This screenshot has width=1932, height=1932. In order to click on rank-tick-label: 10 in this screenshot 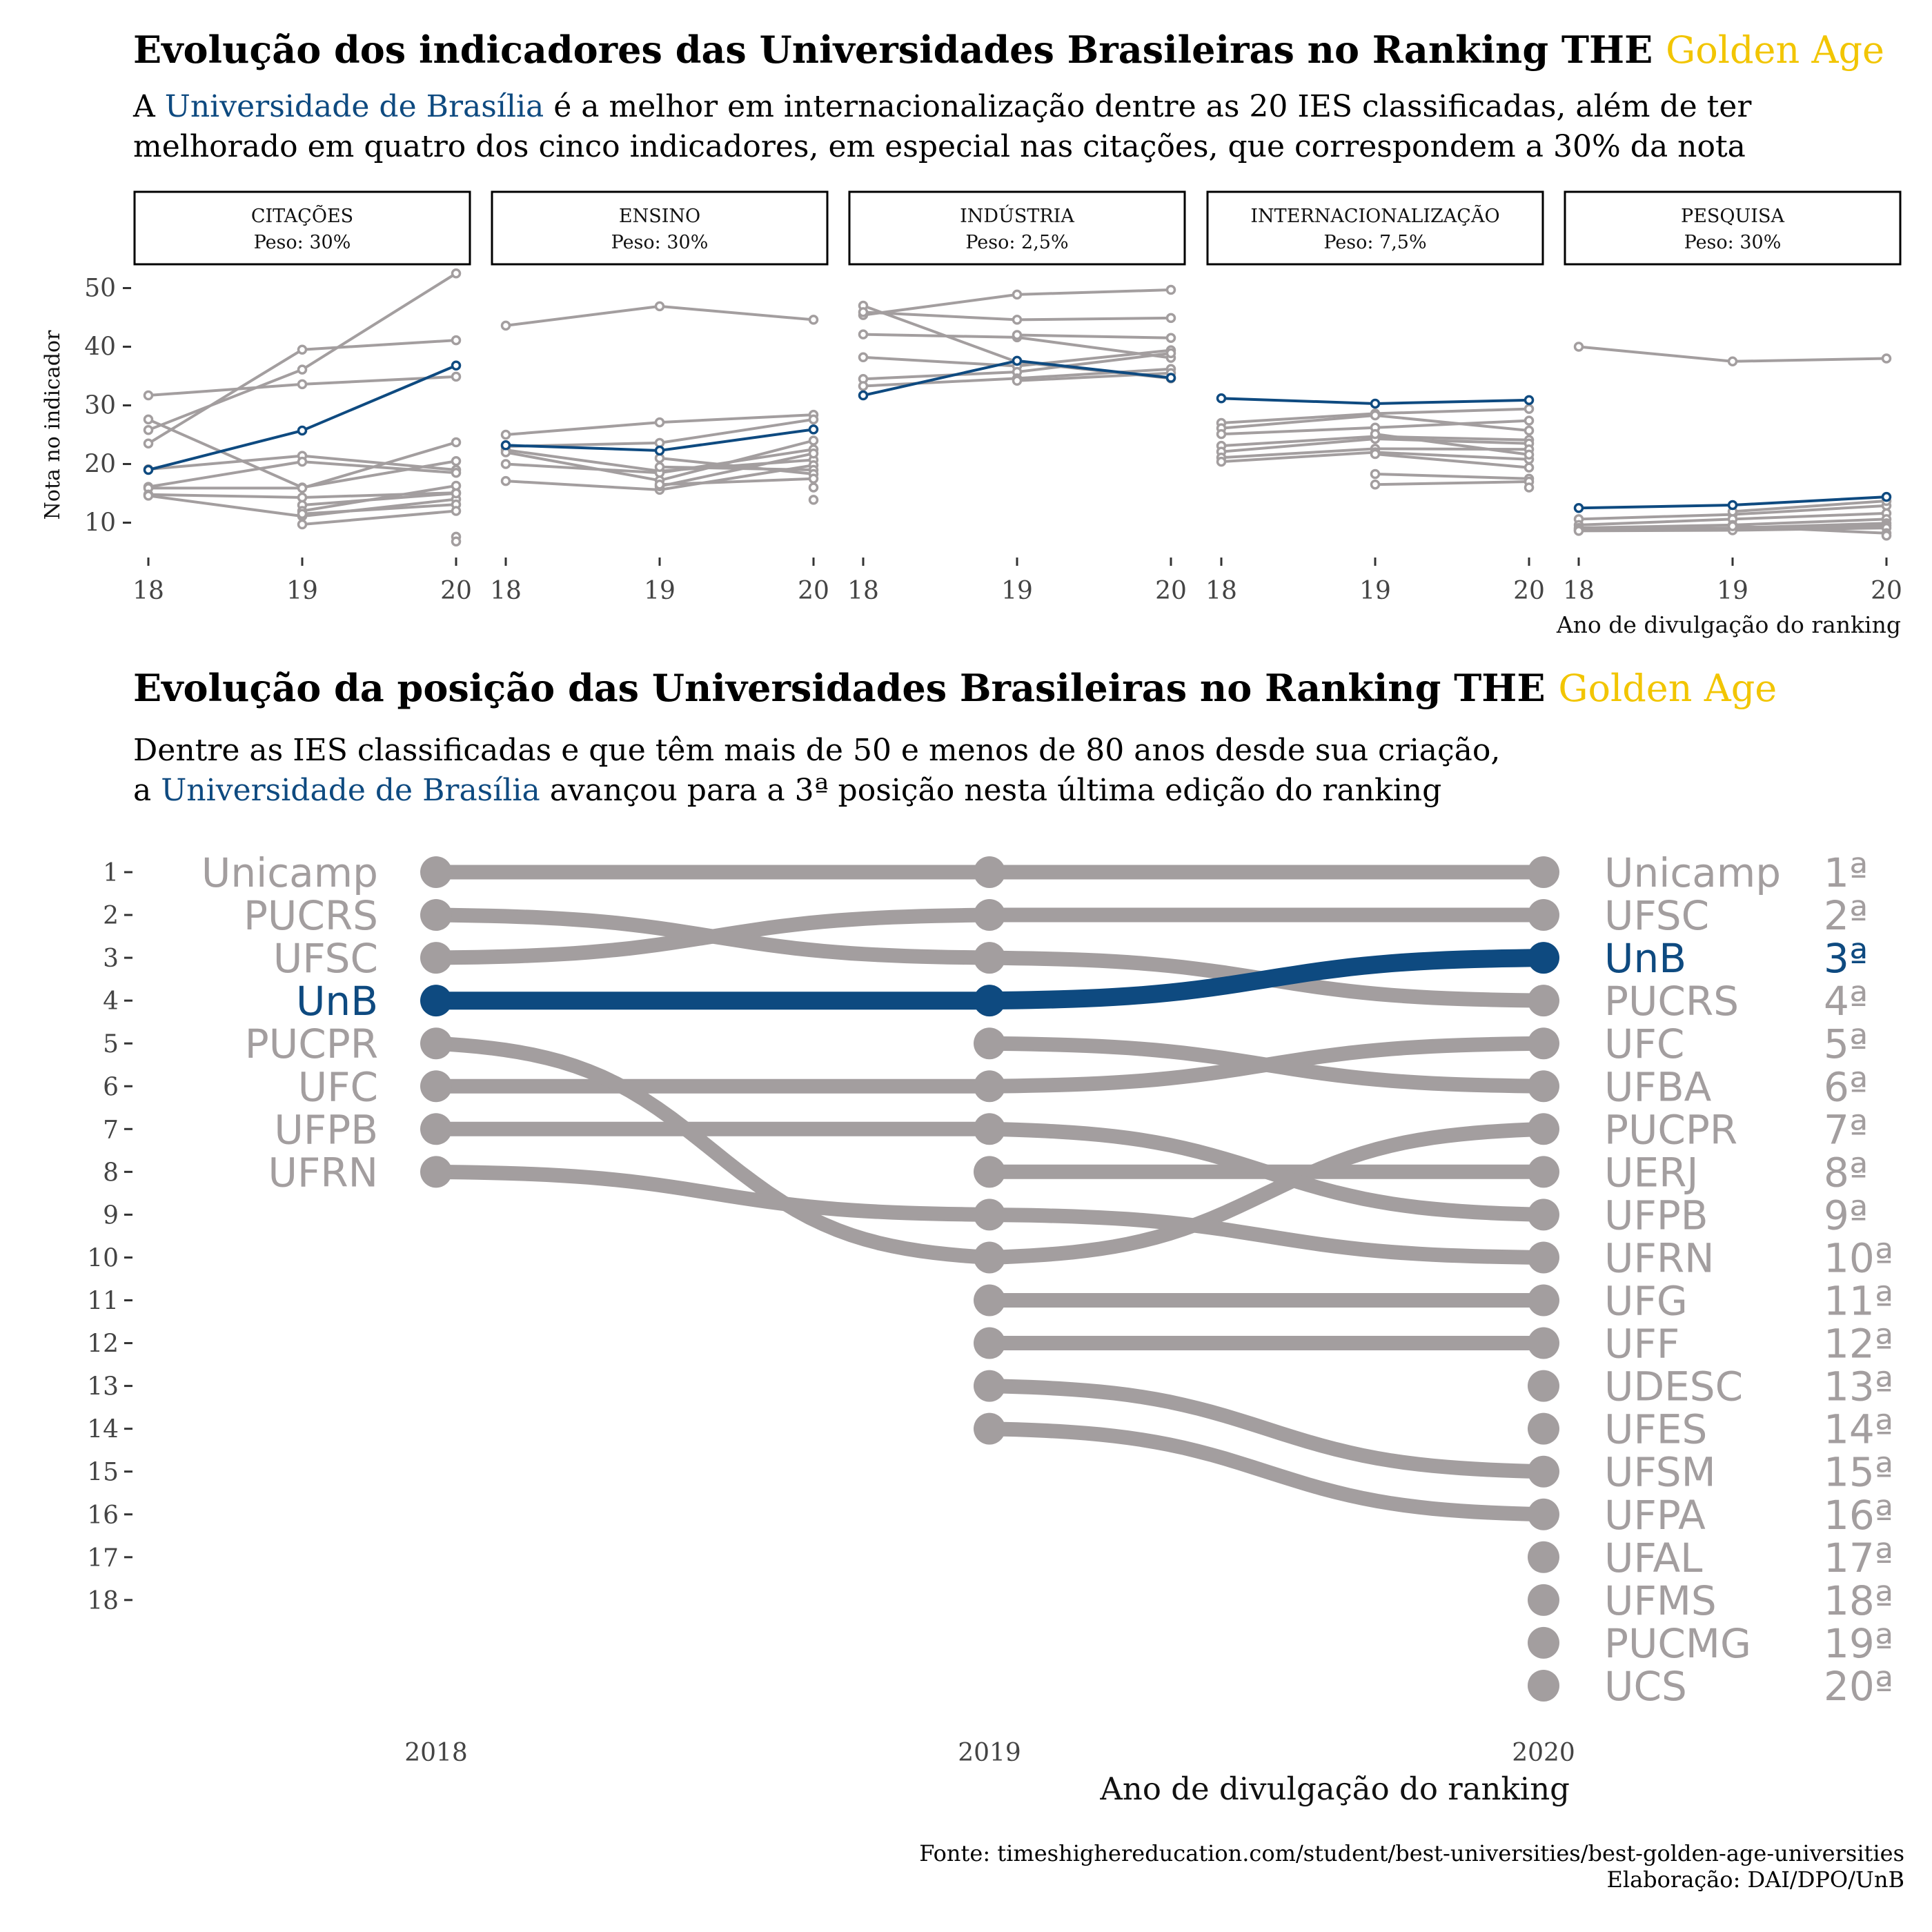, I will do `click(103, 1258)`.